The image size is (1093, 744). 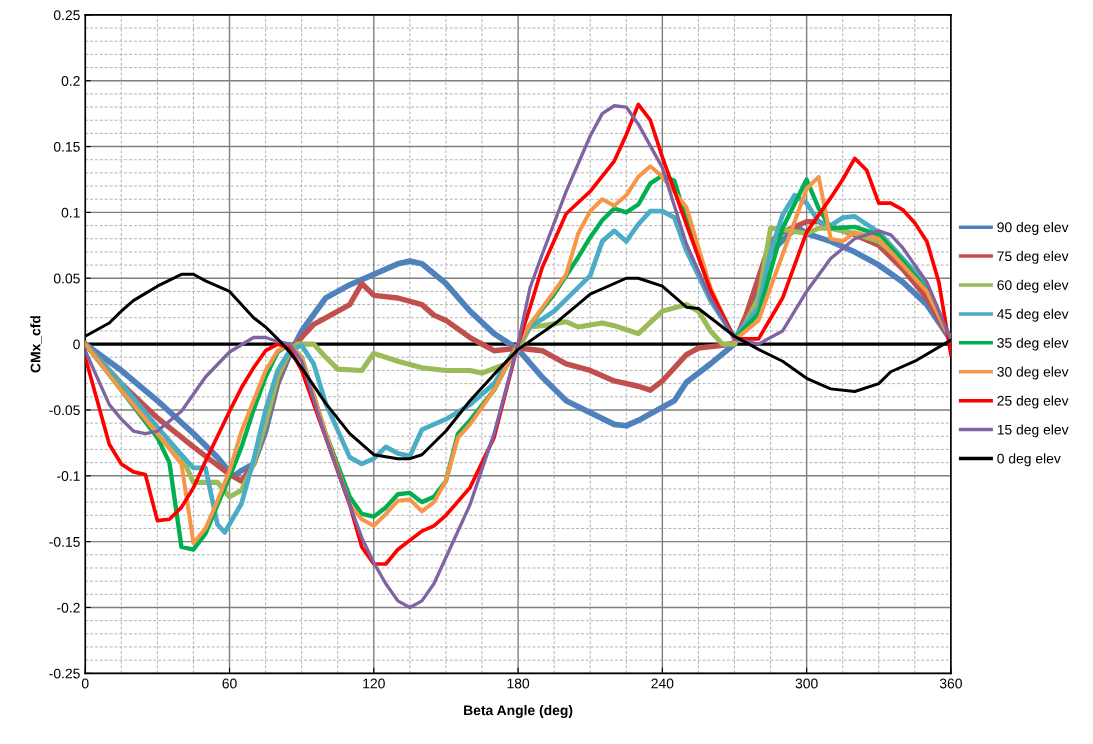 I want to click on x-tick-label: 300, so click(x=806, y=683).